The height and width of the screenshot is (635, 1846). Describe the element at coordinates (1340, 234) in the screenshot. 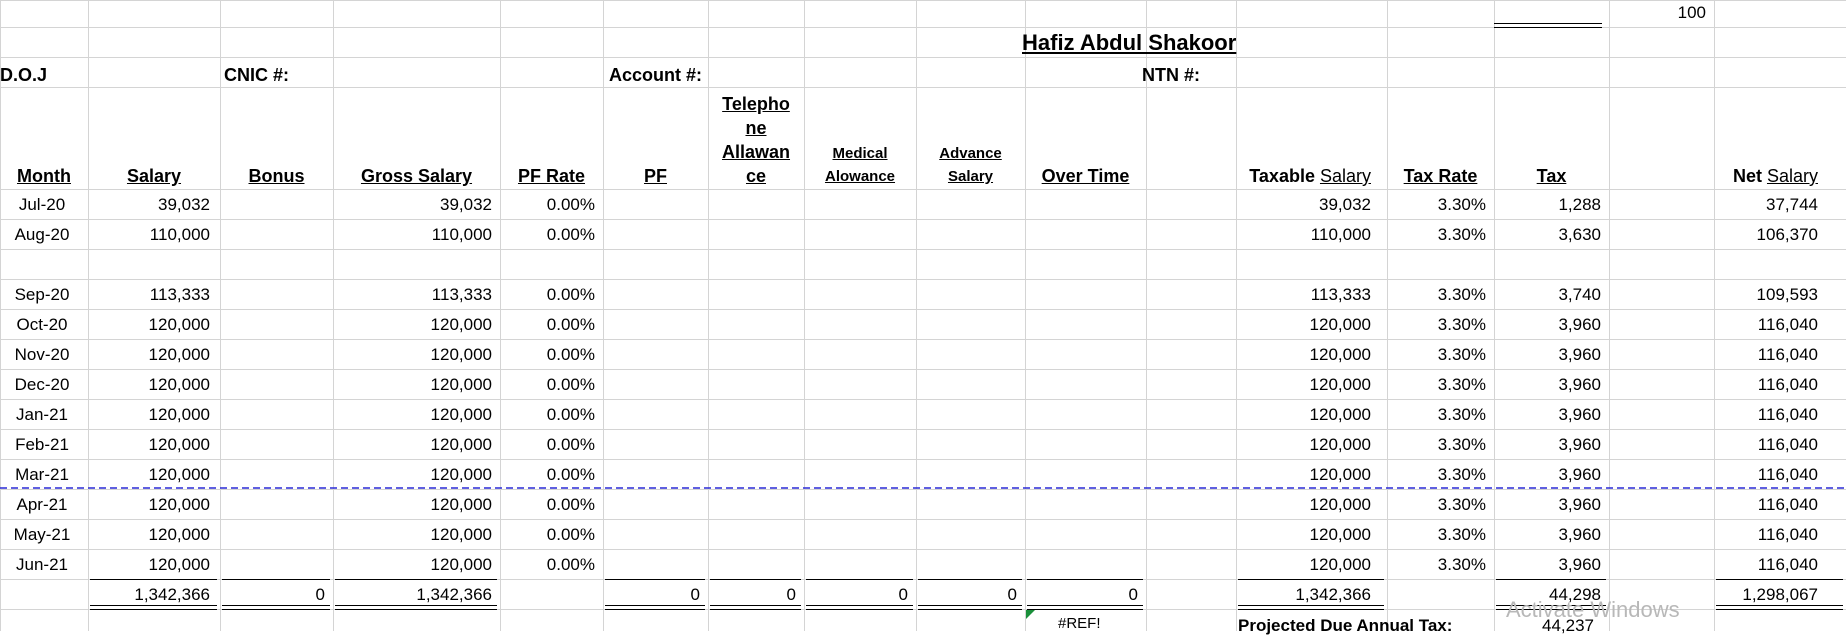

I see `taxable-salary-cell: 110,000` at that location.